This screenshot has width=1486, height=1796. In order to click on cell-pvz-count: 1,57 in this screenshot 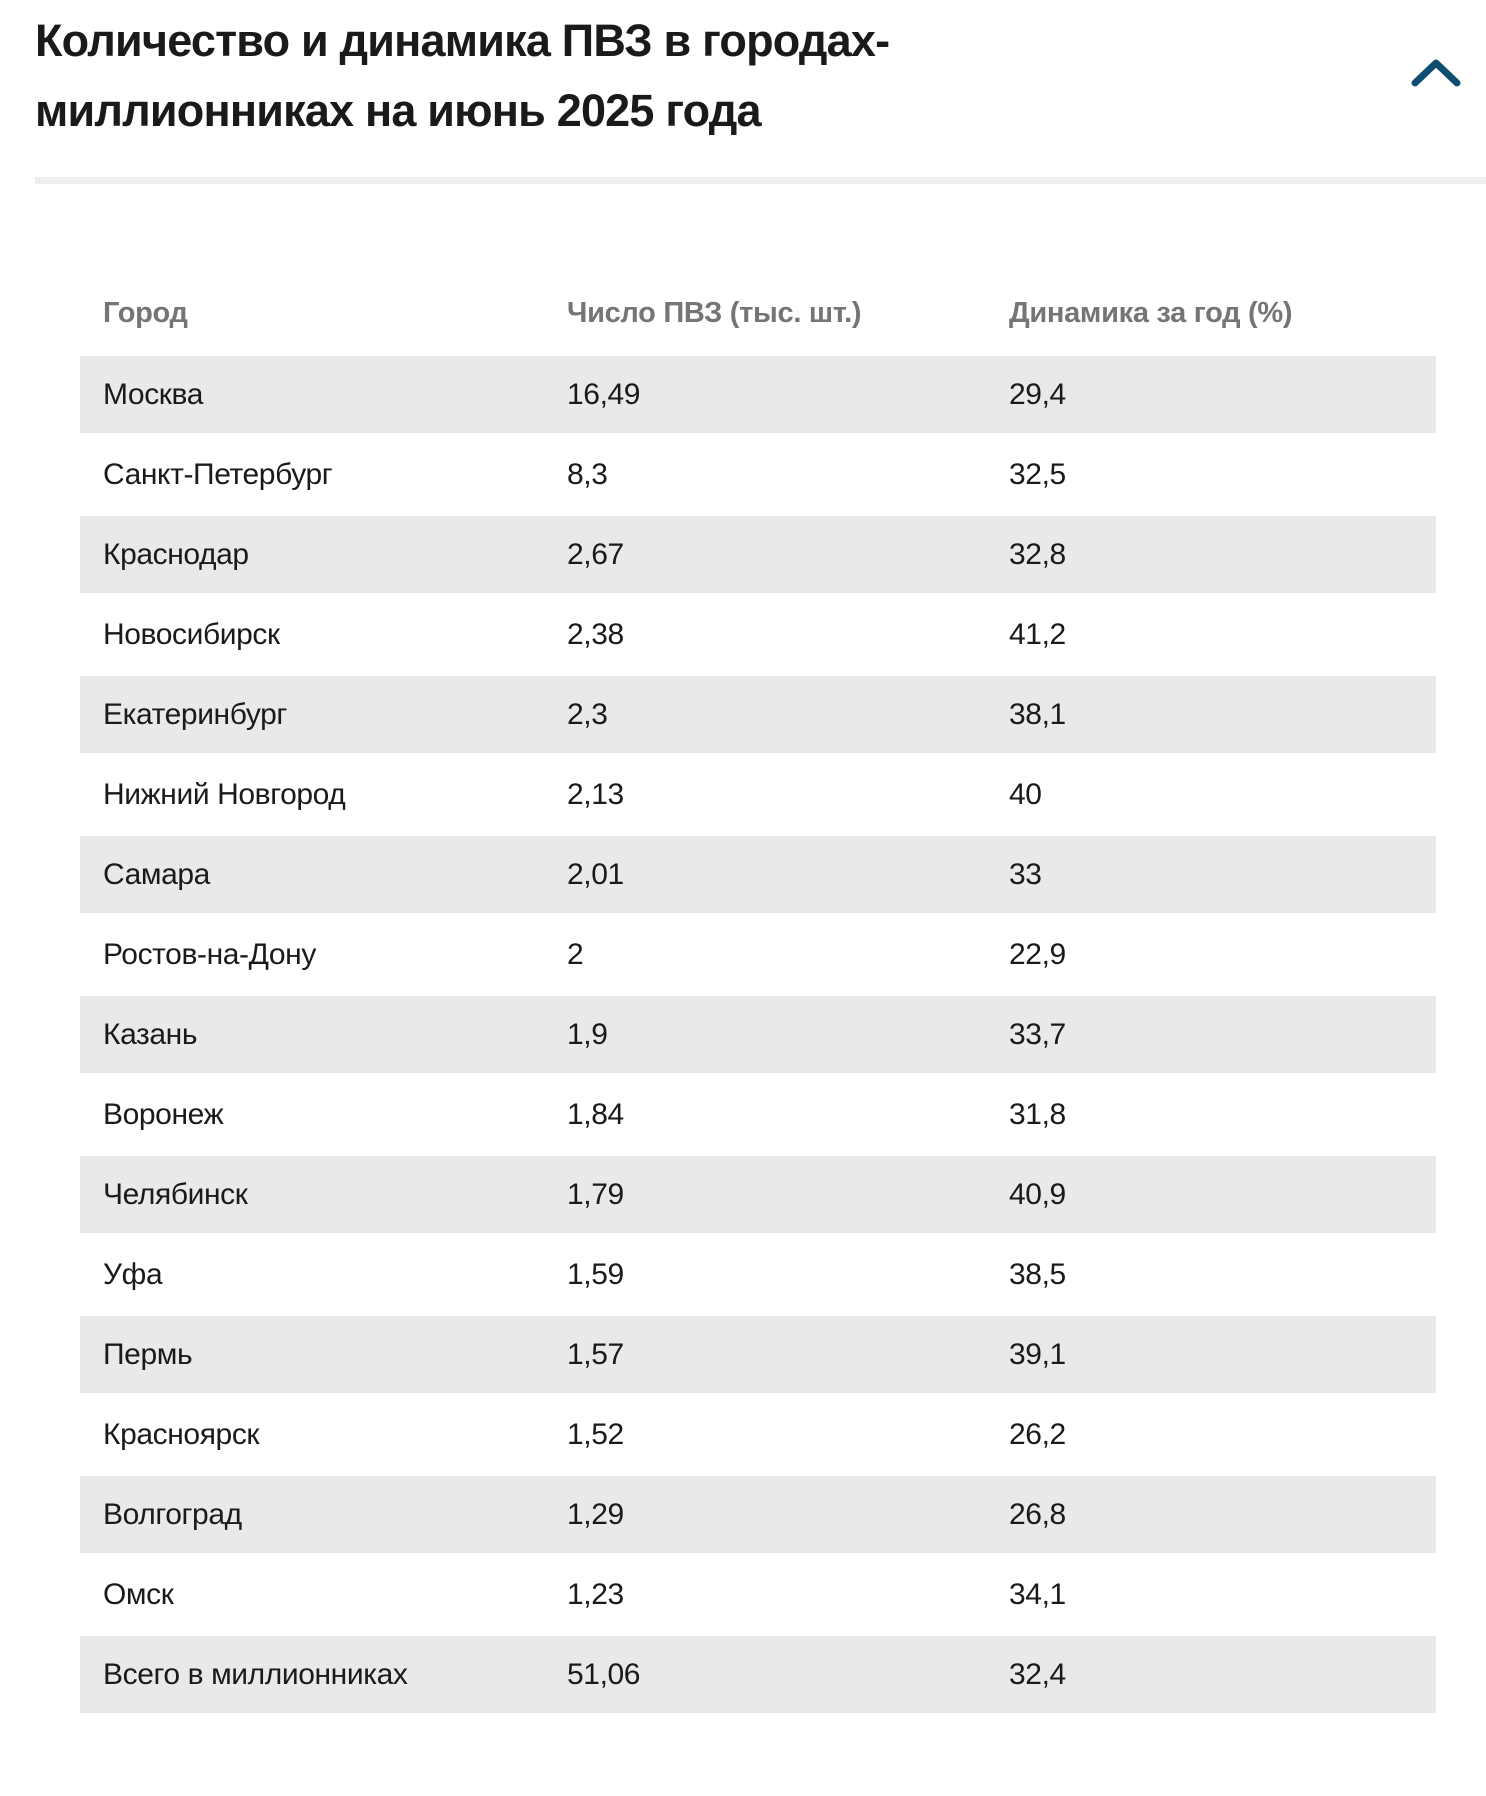, I will do `click(595, 1354)`.